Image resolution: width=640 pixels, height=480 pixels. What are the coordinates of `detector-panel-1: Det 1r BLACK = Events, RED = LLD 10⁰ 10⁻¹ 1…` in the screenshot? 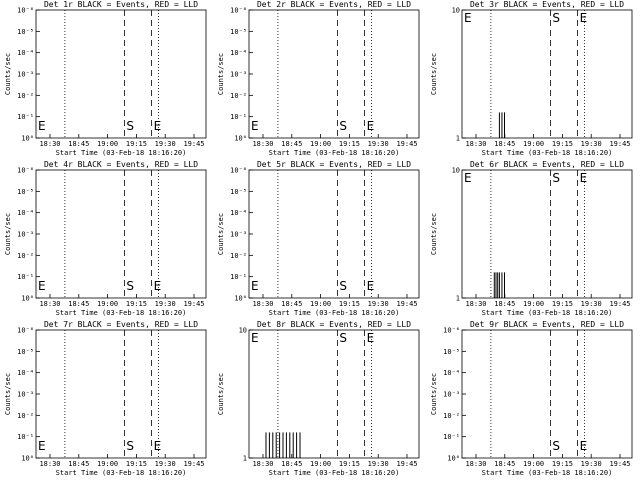 It's located at (105, 78).